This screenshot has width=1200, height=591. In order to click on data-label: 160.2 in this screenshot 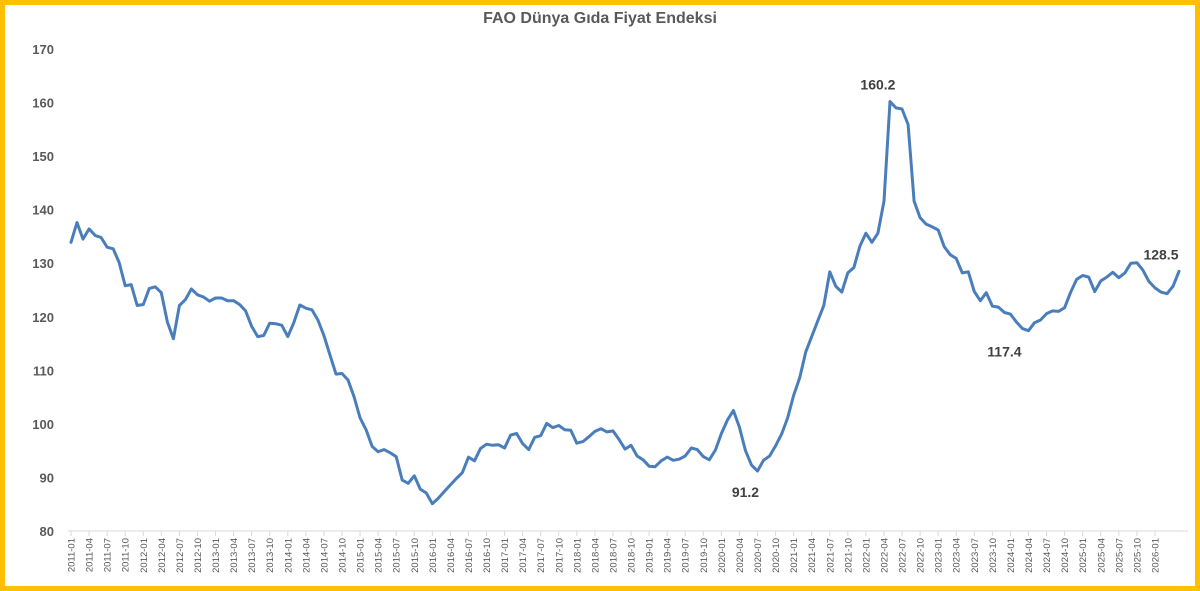, I will do `click(877, 84)`.